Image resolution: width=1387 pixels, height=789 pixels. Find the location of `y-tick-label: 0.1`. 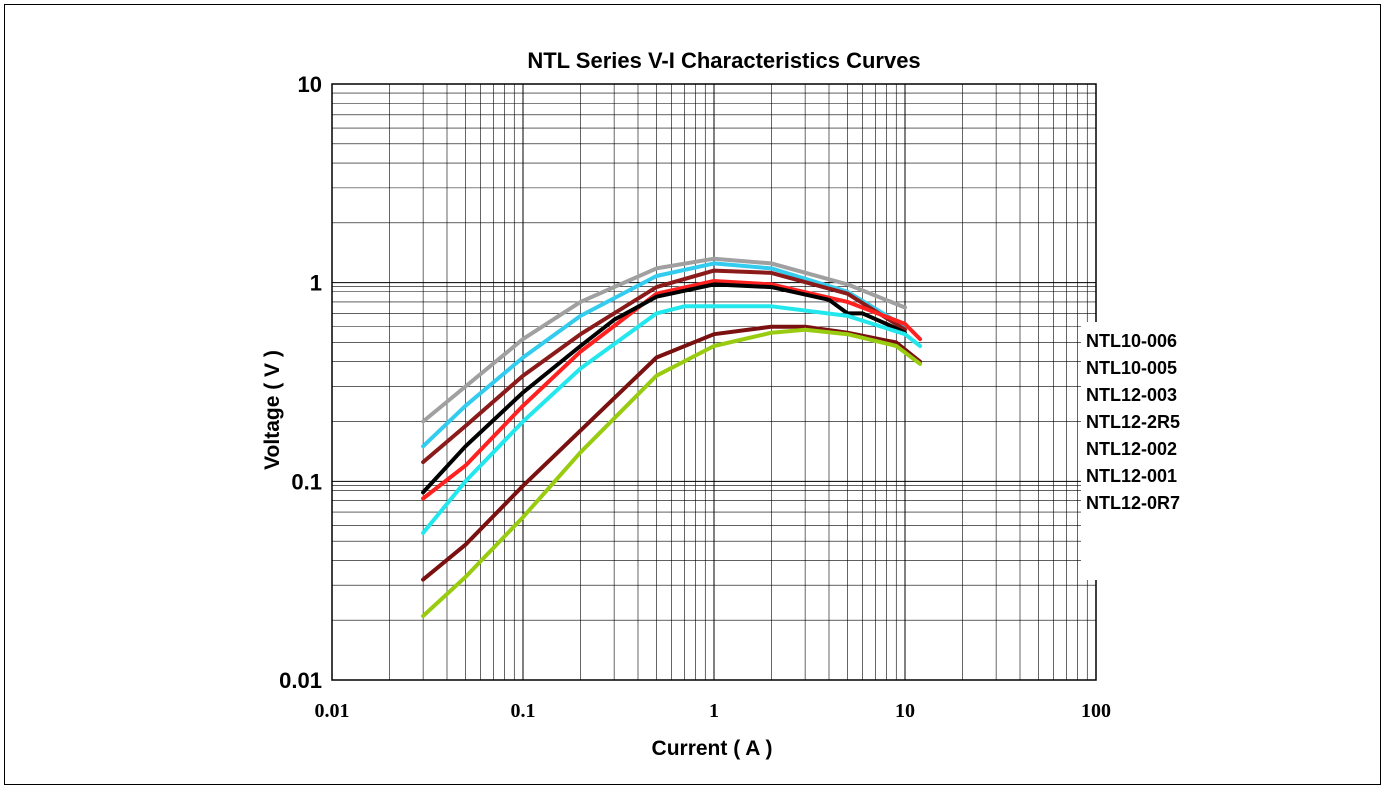

y-tick-label: 0.1 is located at coordinates (306, 481).